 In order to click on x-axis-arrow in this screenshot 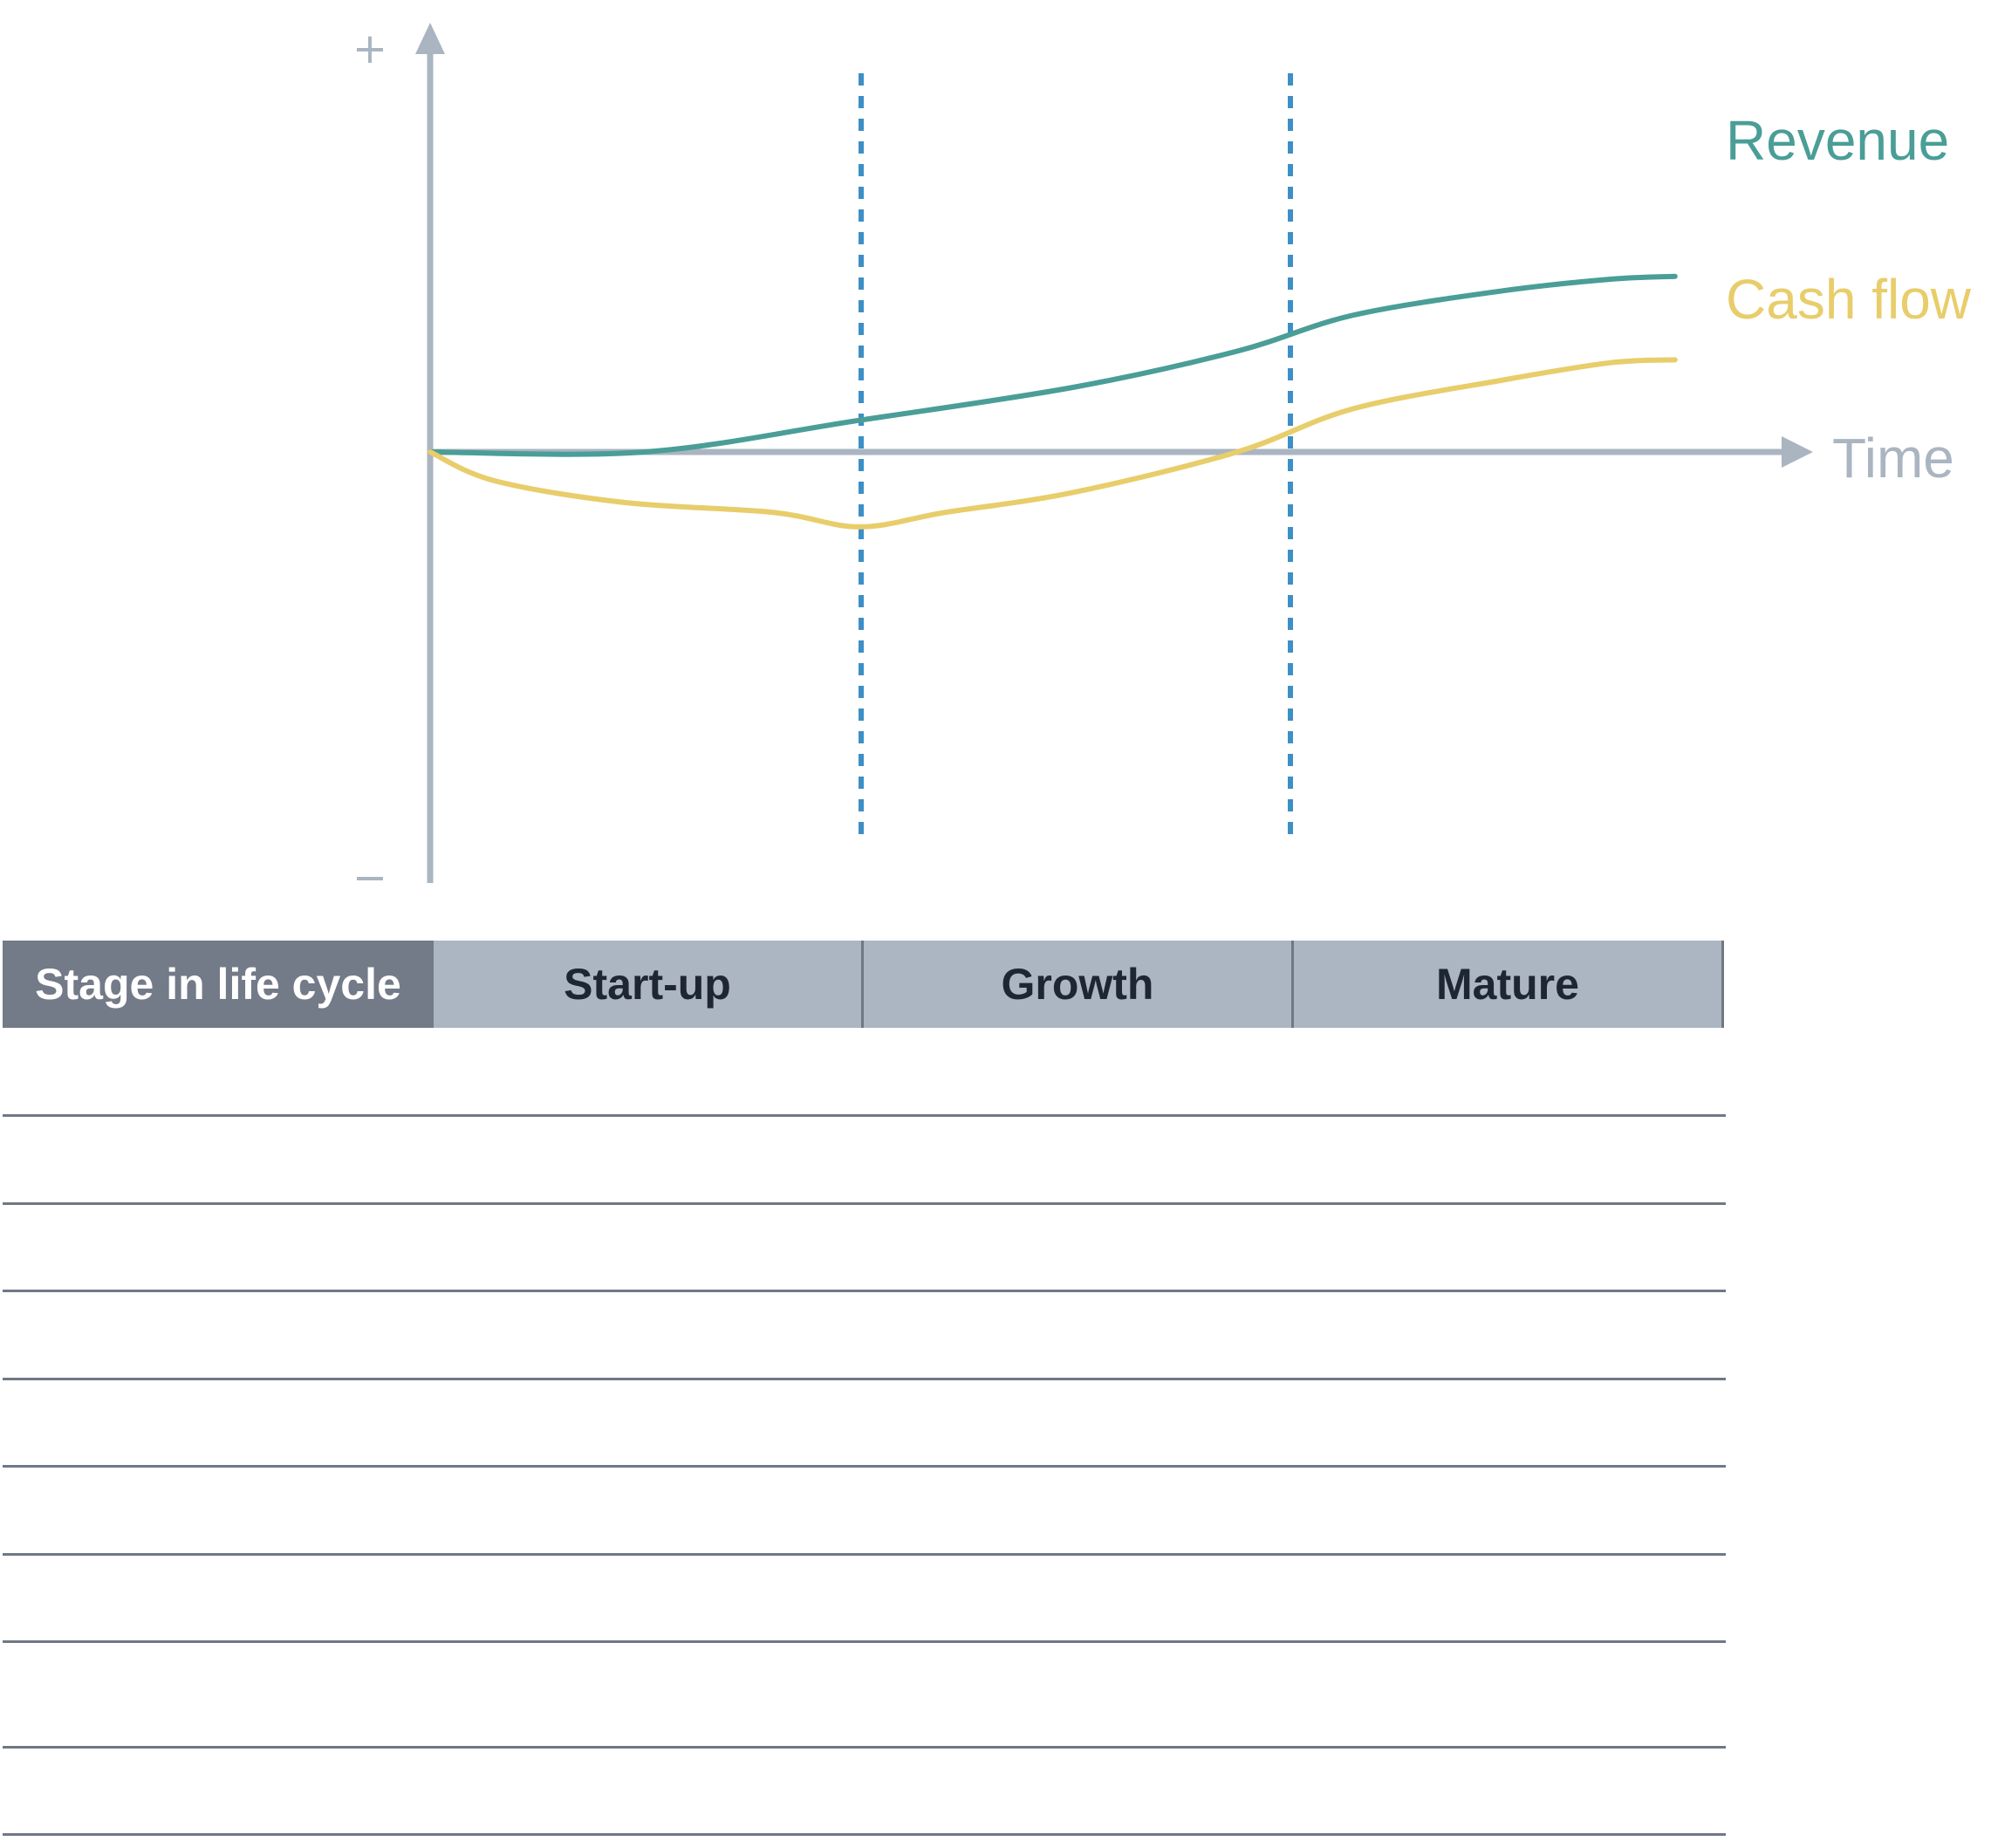, I will do `click(1797, 452)`.